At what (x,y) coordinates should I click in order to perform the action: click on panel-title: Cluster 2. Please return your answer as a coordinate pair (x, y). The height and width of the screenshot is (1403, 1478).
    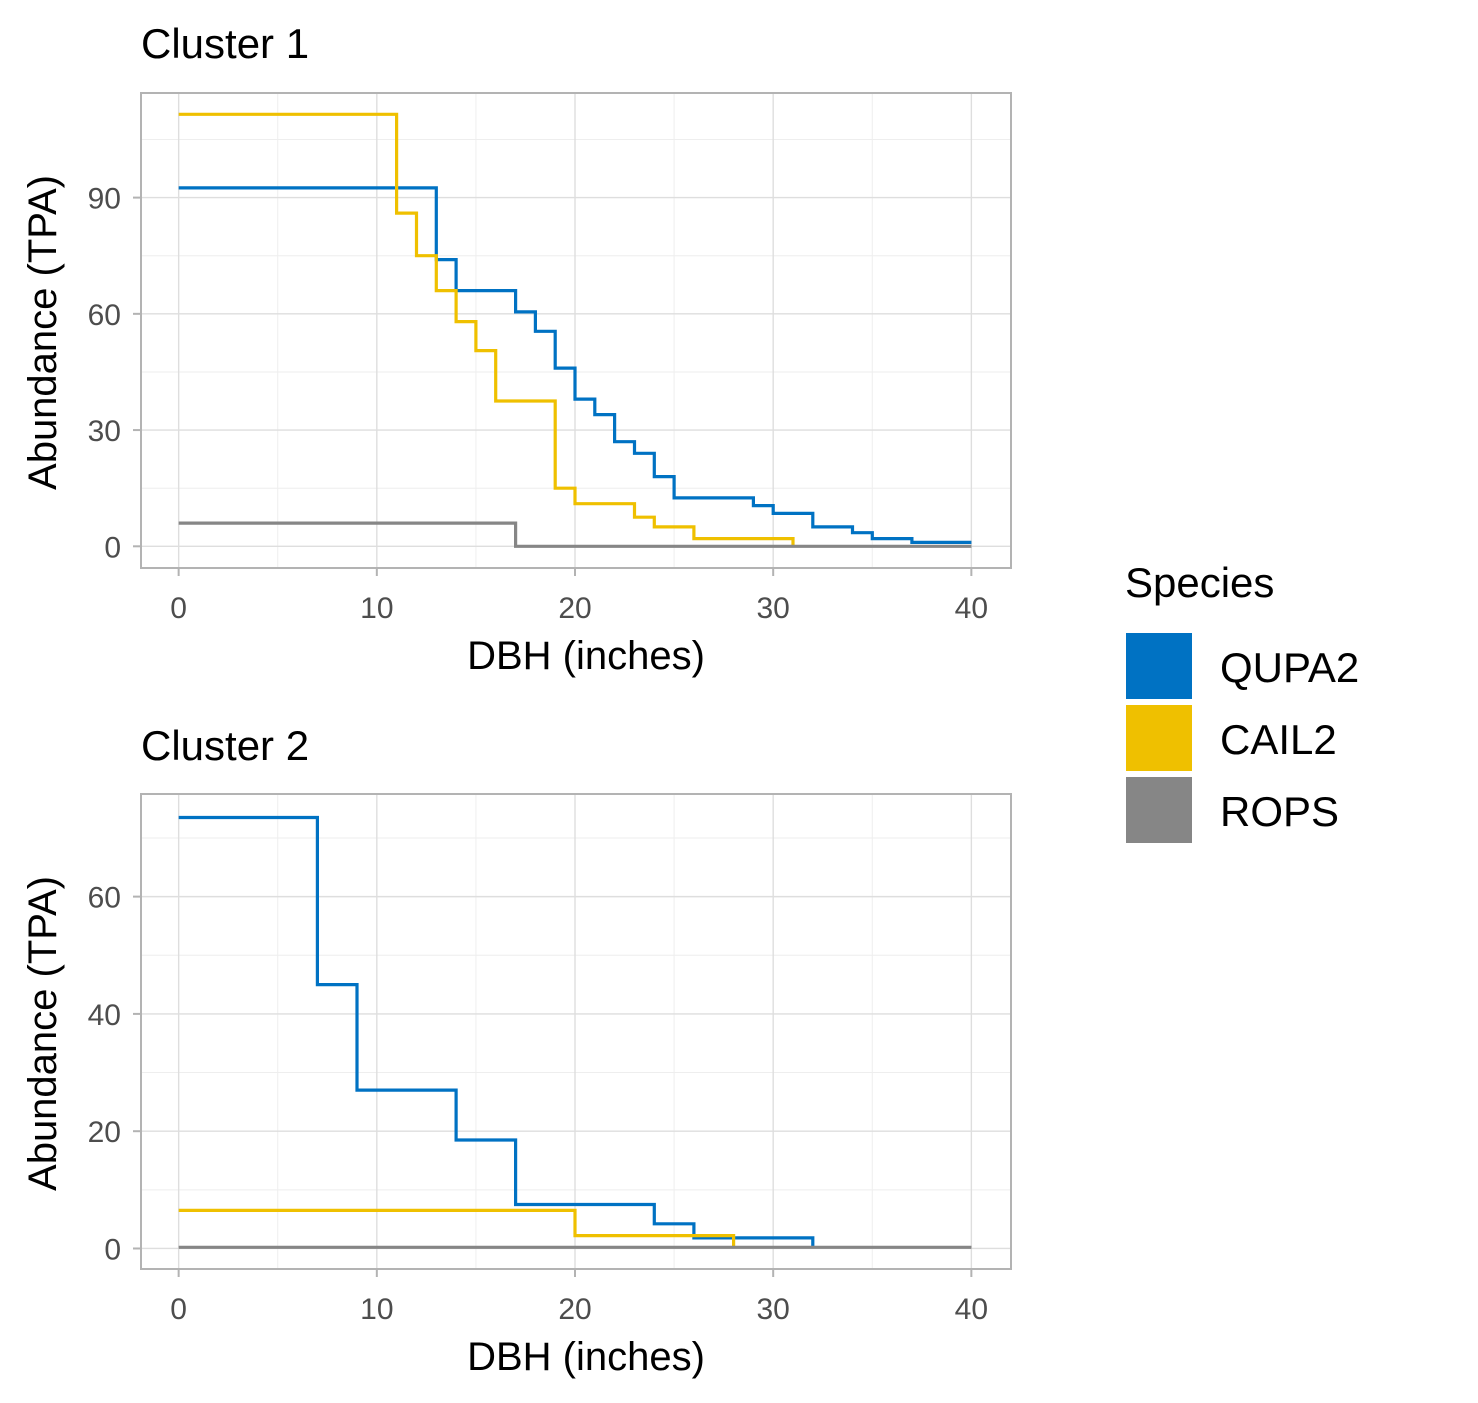
    Looking at the image, I should click on (225, 745).